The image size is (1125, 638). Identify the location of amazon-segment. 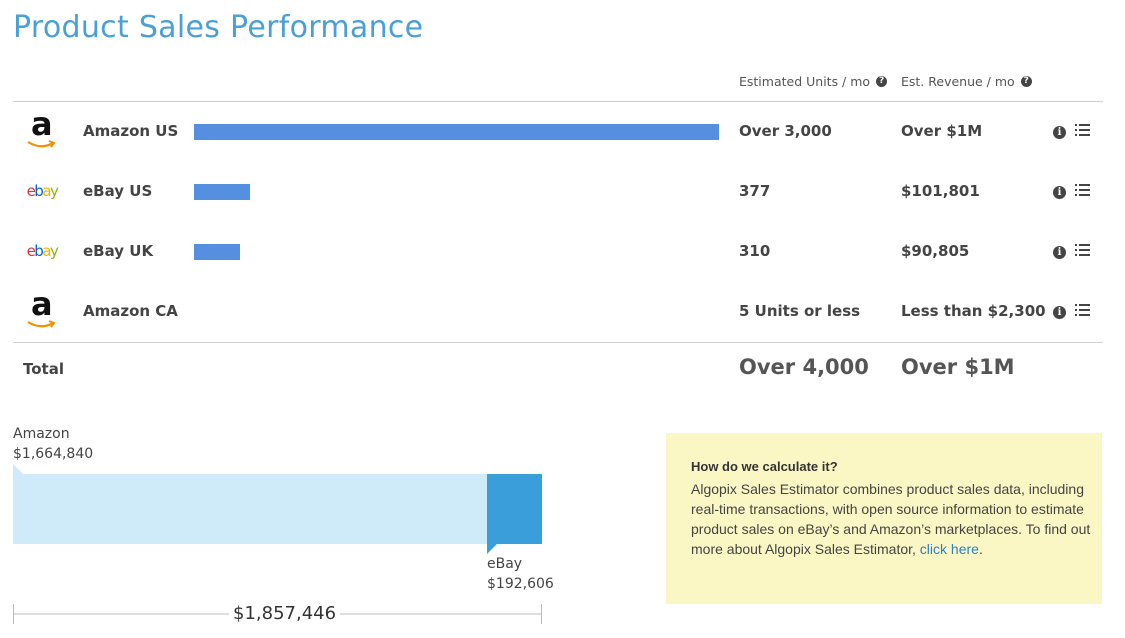
(250, 504).